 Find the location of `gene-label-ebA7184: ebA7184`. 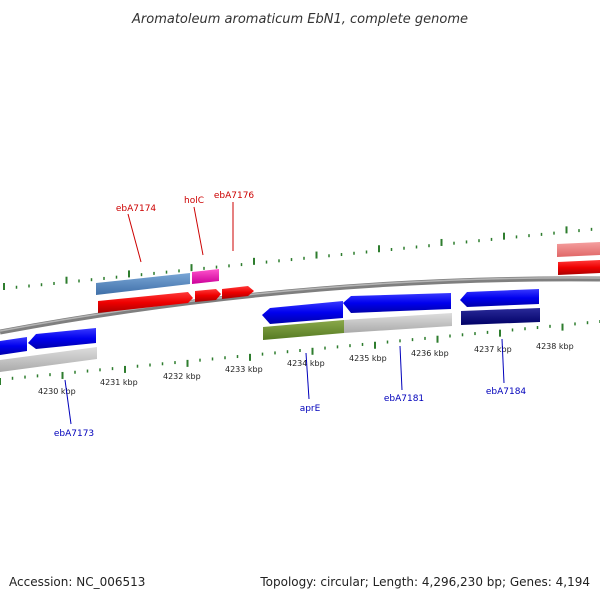

gene-label-ebA7184: ebA7184 is located at coordinates (506, 392).